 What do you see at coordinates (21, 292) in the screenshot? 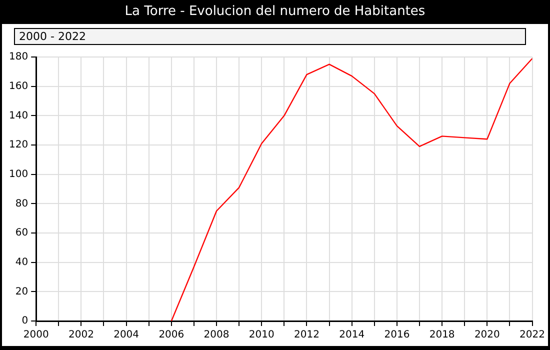
I see `y-tick-label: 20` at bounding box center [21, 292].